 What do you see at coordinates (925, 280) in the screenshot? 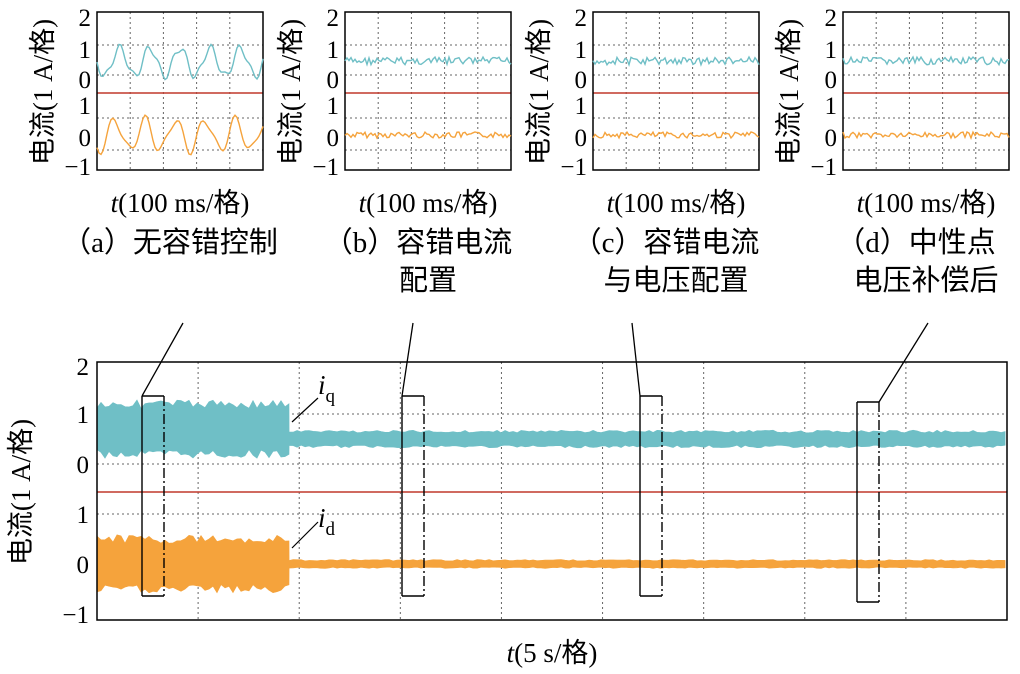
I see `caption-line: 电压补偿后` at bounding box center [925, 280].